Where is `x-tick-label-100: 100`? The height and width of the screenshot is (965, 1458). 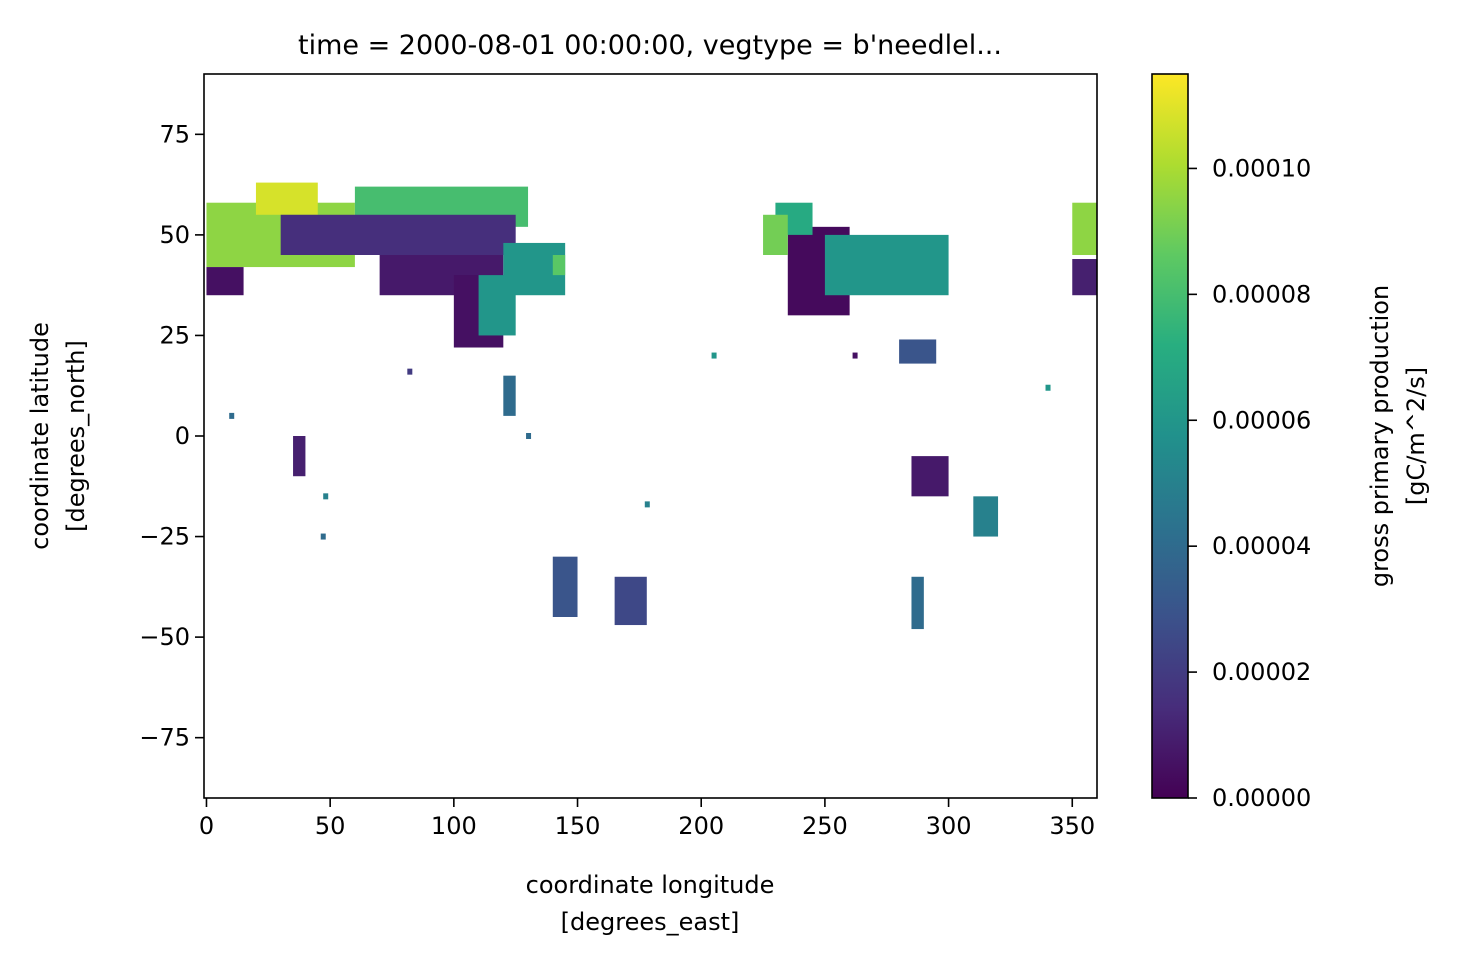 x-tick-label-100: 100 is located at coordinates (454, 826).